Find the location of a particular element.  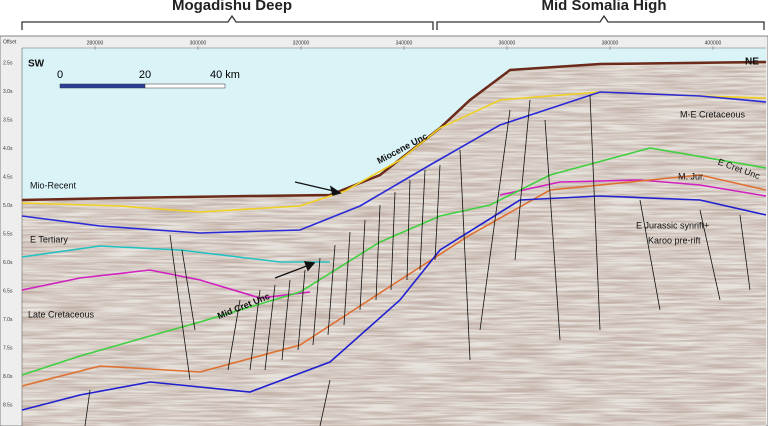

unit-label: Late Cretaceous is located at coordinates (61, 314).